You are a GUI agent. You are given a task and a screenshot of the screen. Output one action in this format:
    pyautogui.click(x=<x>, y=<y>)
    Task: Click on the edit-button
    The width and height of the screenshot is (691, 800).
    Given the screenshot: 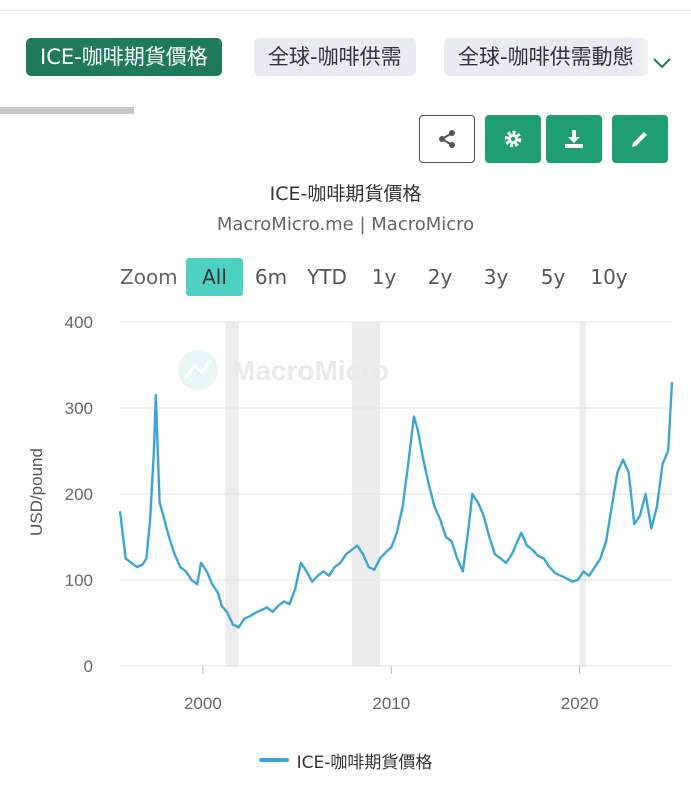 What is the action you would take?
    pyautogui.click(x=640, y=139)
    